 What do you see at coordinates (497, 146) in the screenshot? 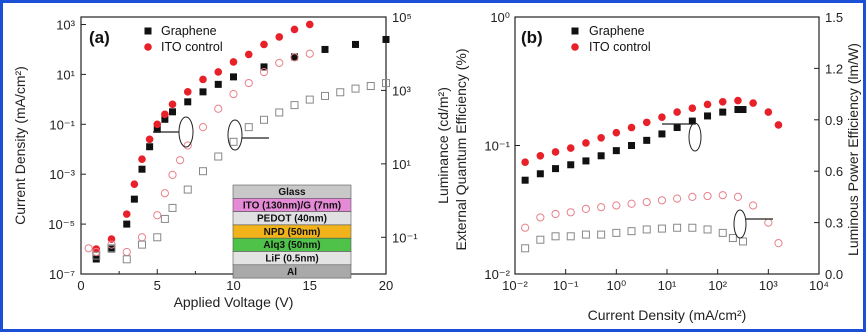
I see `y-tick-label-b: 10⁻¹` at bounding box center [497, 146].